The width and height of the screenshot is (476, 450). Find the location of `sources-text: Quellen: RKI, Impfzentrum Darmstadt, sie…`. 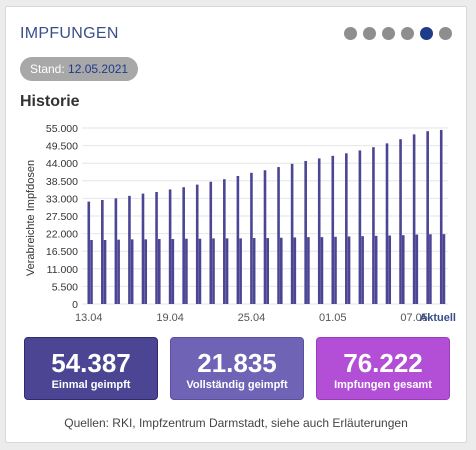

sources-text: Quellen: RKI, Impfzentrum Darmstadt, sie… is located at coordinates (236, 423).